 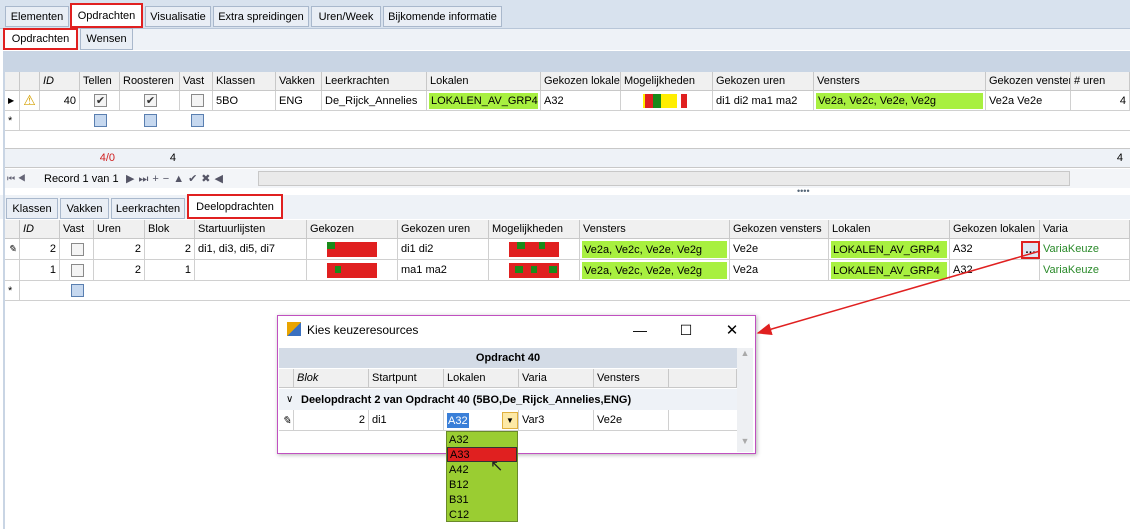 What do you see at coordinates (442, 16) in the screenshot?
I see `tab: Bijkomende informatie` at bounding box center [442, 16].